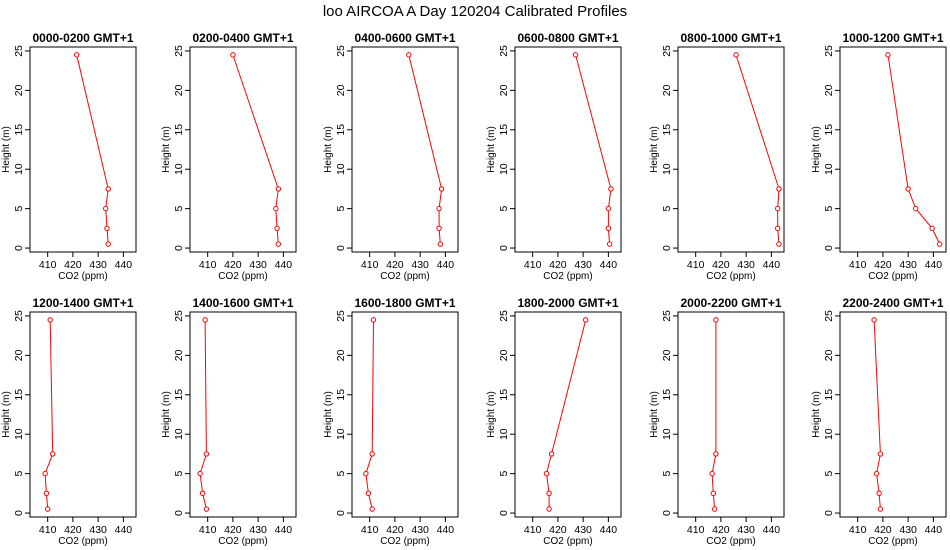 This screenshot has height=550, width=950. What do you see at coordinates (242, 38) in the screenshot?
I see `panel-title: 0200-0400 GMT+1` at bounding box center [242, 38].